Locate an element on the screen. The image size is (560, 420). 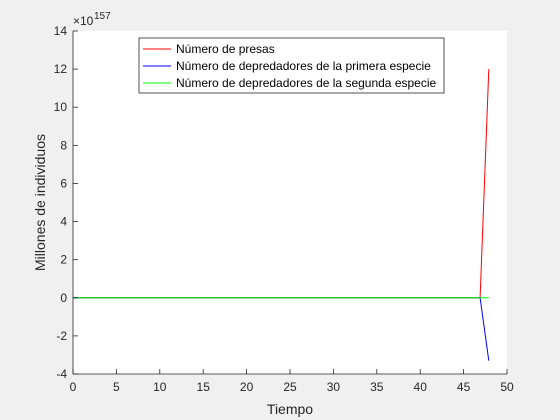
y-tick-label: 6 is located at coordinates (63, 183).